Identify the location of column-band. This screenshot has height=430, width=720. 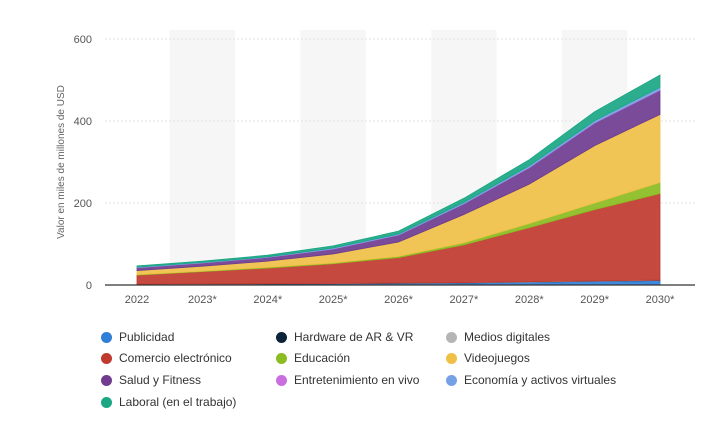
(202, 157).